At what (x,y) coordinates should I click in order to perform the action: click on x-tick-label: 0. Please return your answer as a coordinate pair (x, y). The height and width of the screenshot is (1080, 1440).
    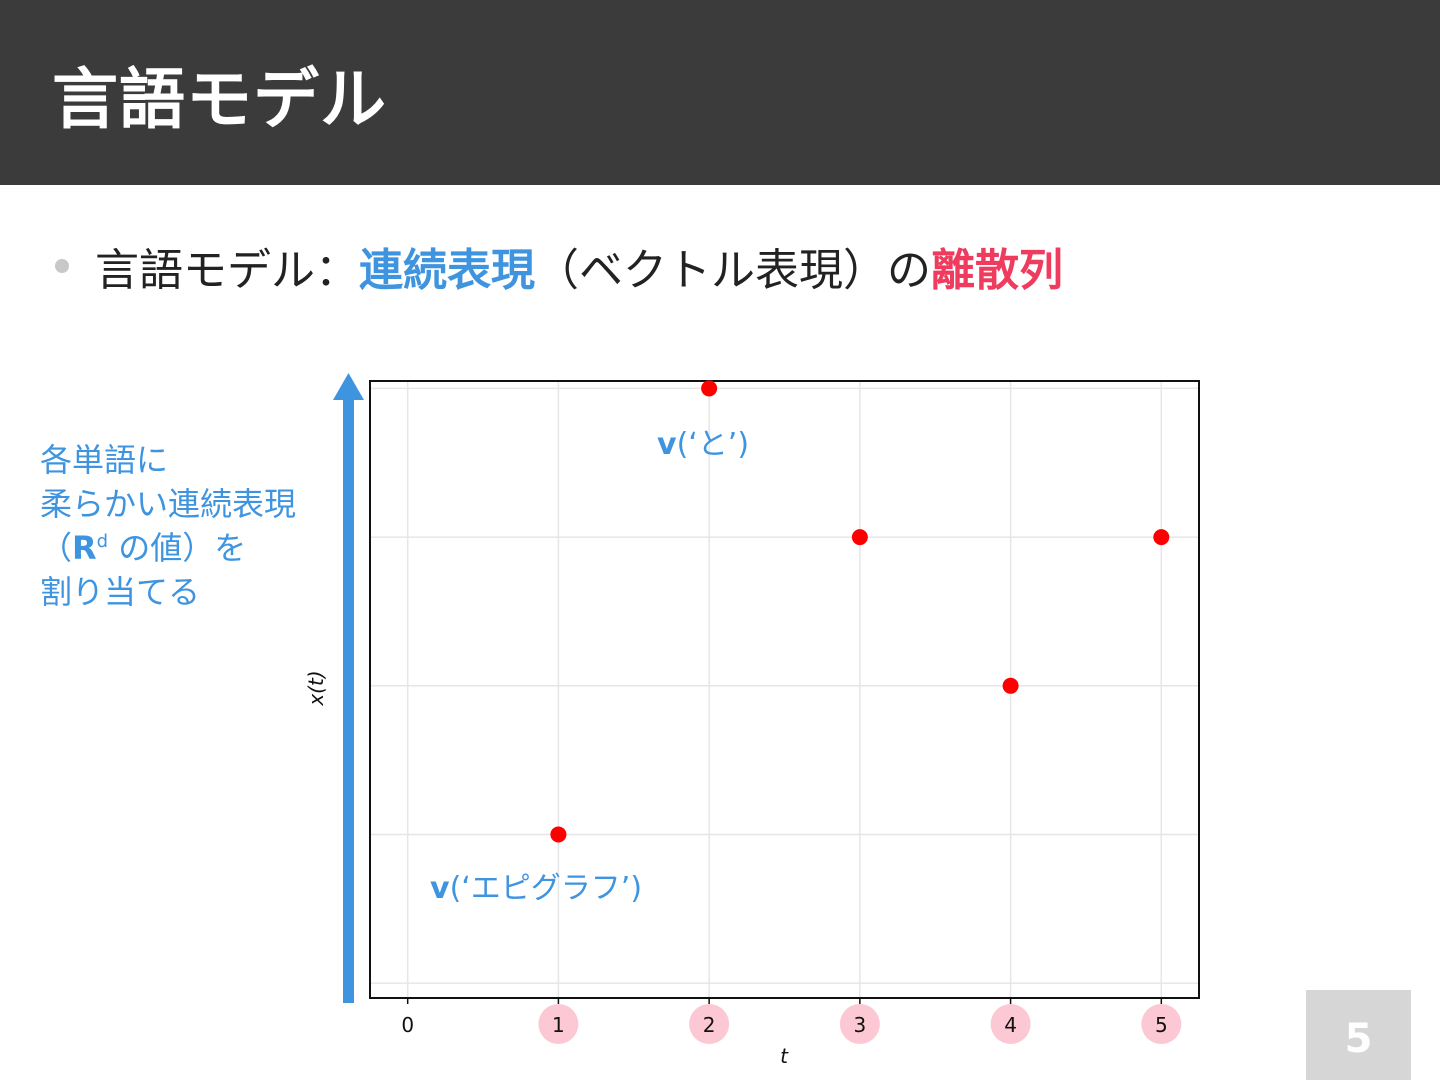
    Looking at the image, I should click on (407, 1025).